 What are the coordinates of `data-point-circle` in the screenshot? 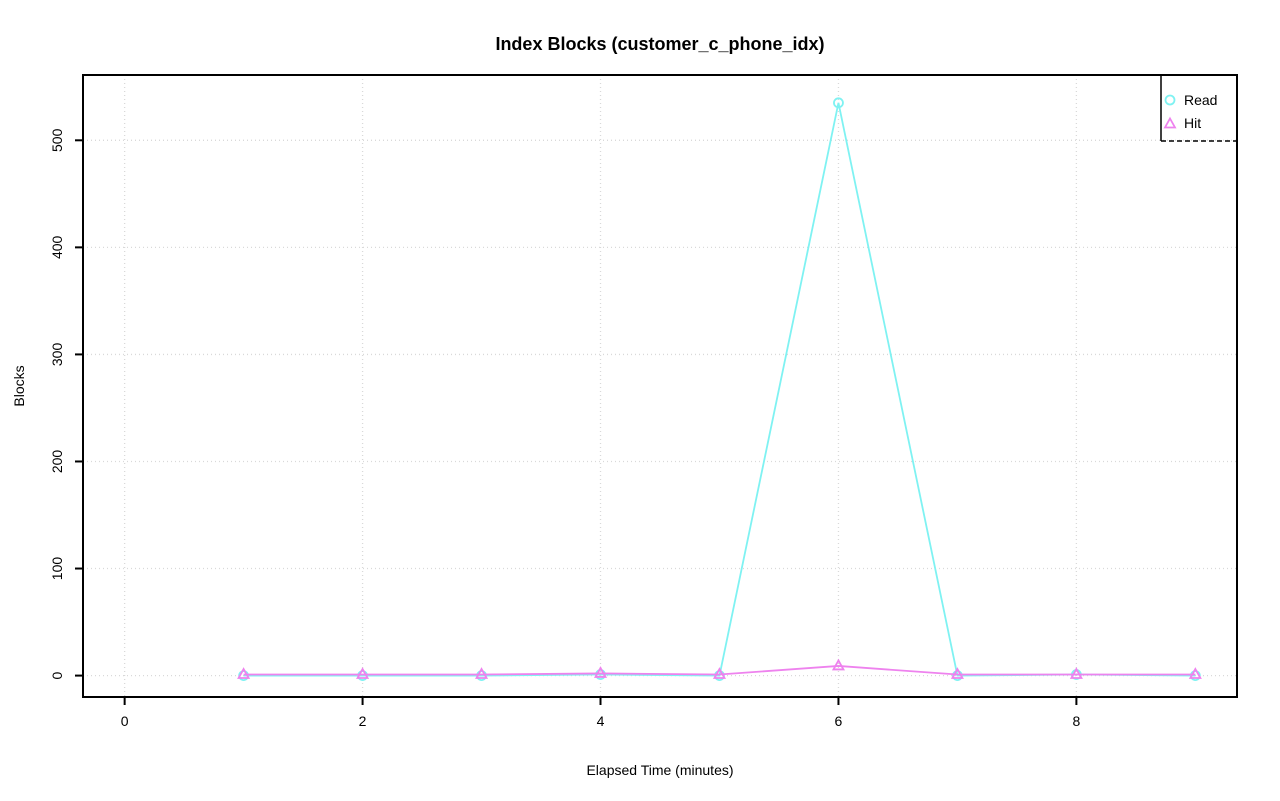 It's located at (838, 103).